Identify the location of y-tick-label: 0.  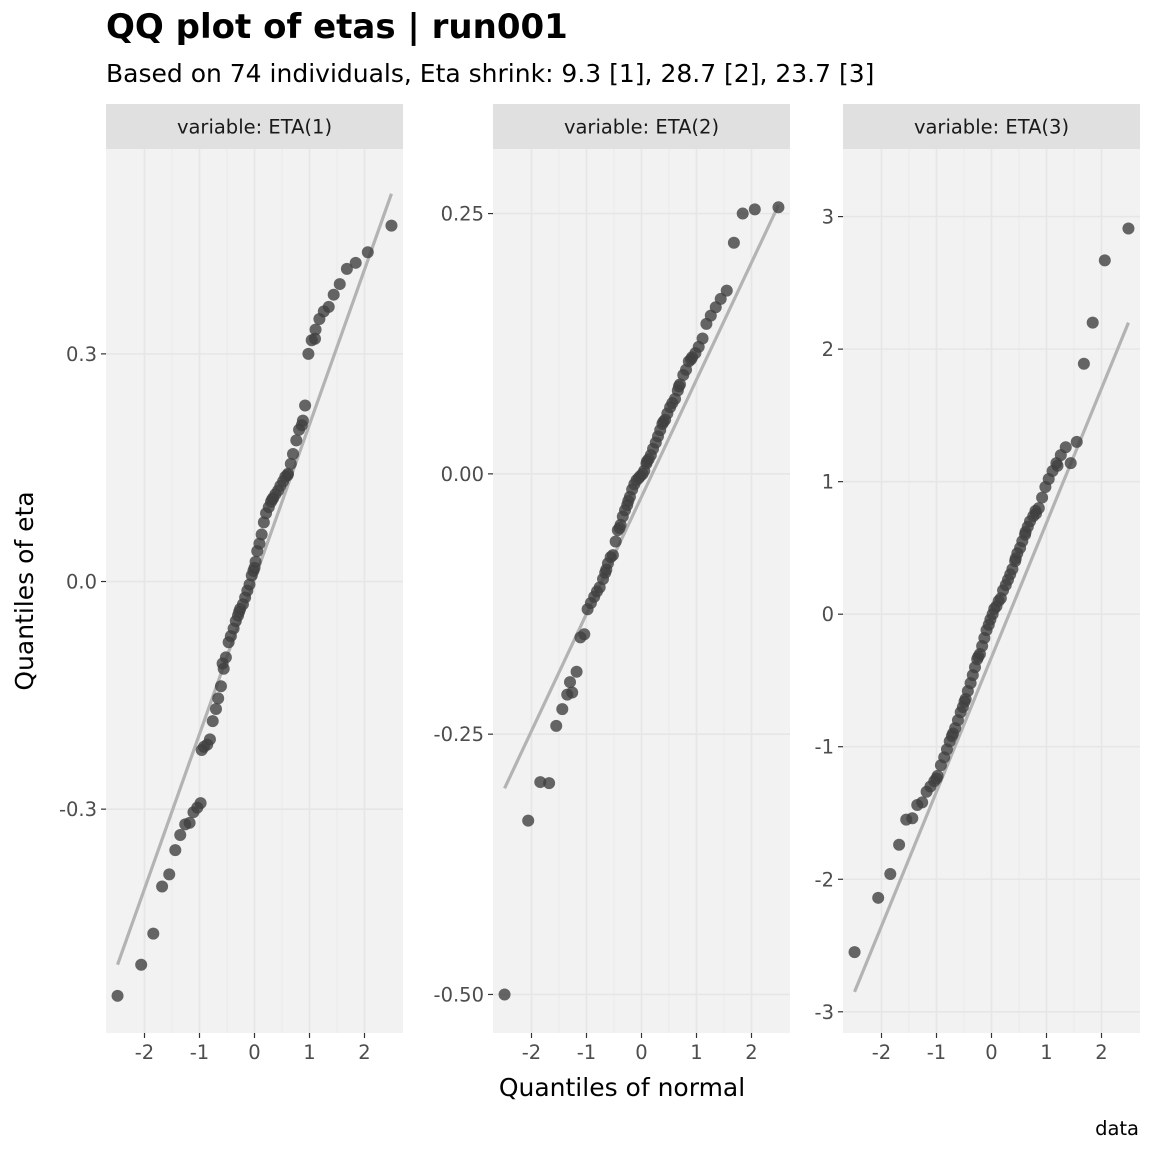
(828, 614).